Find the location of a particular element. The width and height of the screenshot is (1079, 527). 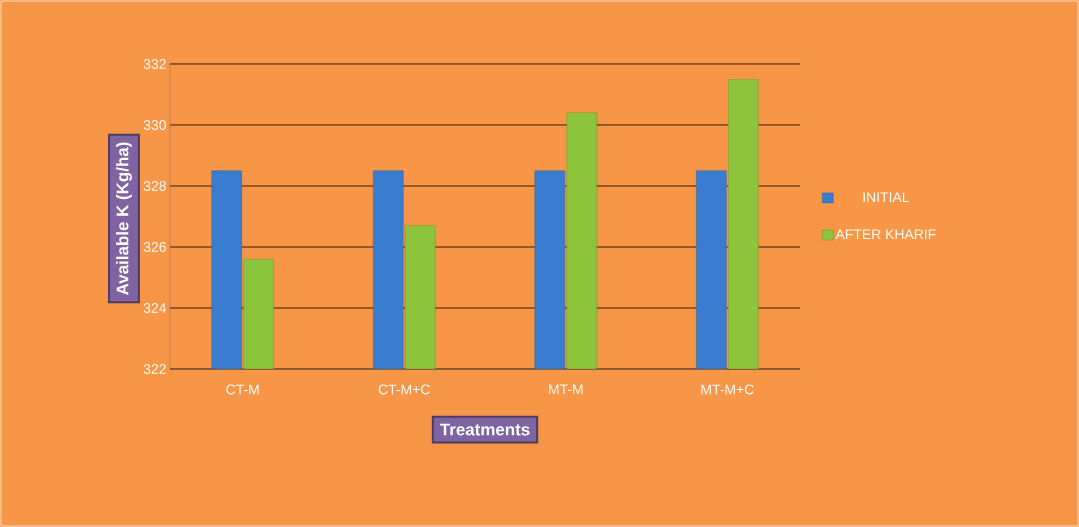

y-tick-label: 328 is located at coordinates (154, 186).